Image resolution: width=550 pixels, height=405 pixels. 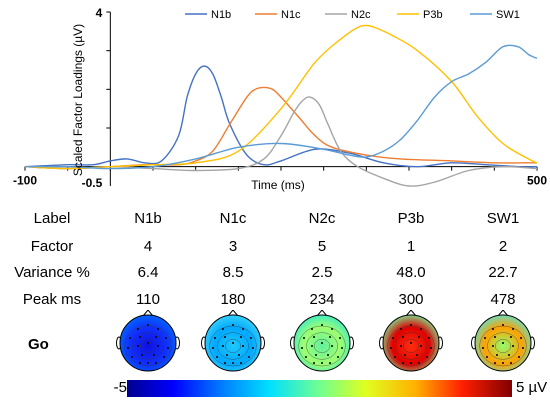 I want to click on variance-cell: 48.0, so click(x=411, y=272).